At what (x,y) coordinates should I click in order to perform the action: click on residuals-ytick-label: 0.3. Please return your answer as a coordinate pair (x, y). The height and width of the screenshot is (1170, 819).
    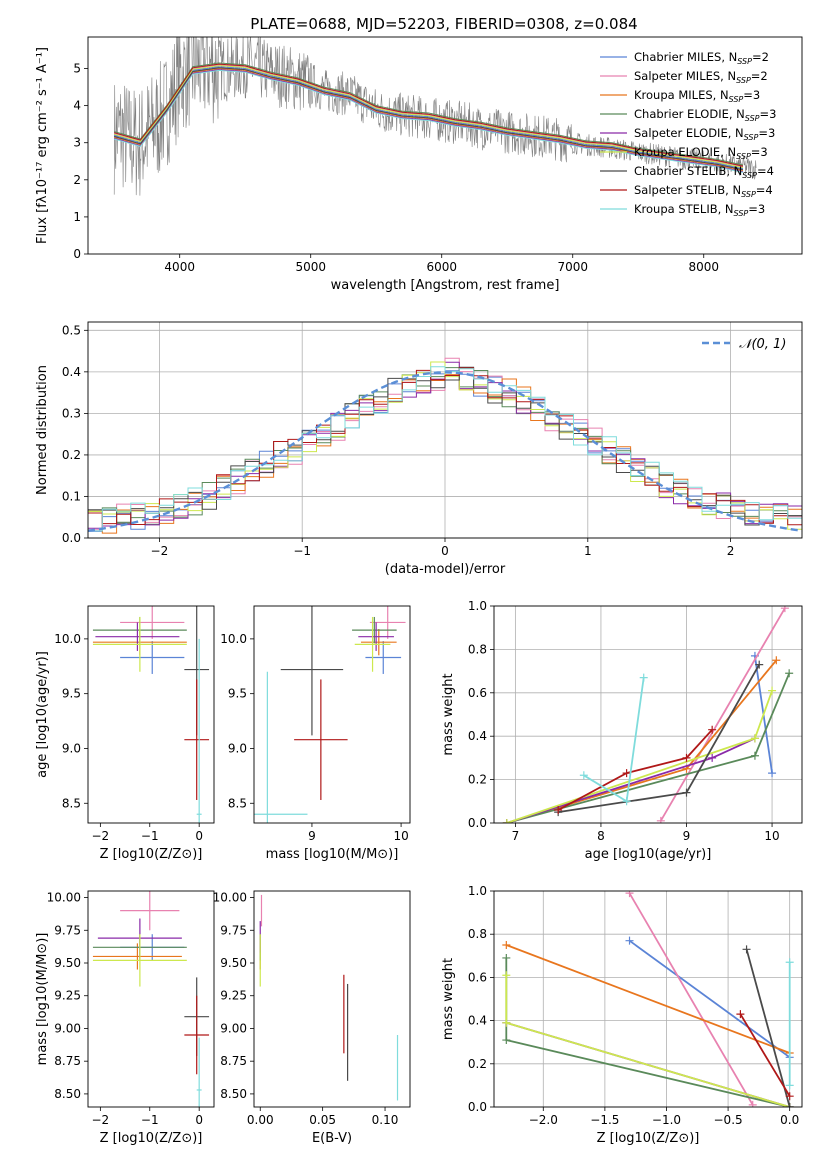
    Looking at the image, I should click on (71, 413).